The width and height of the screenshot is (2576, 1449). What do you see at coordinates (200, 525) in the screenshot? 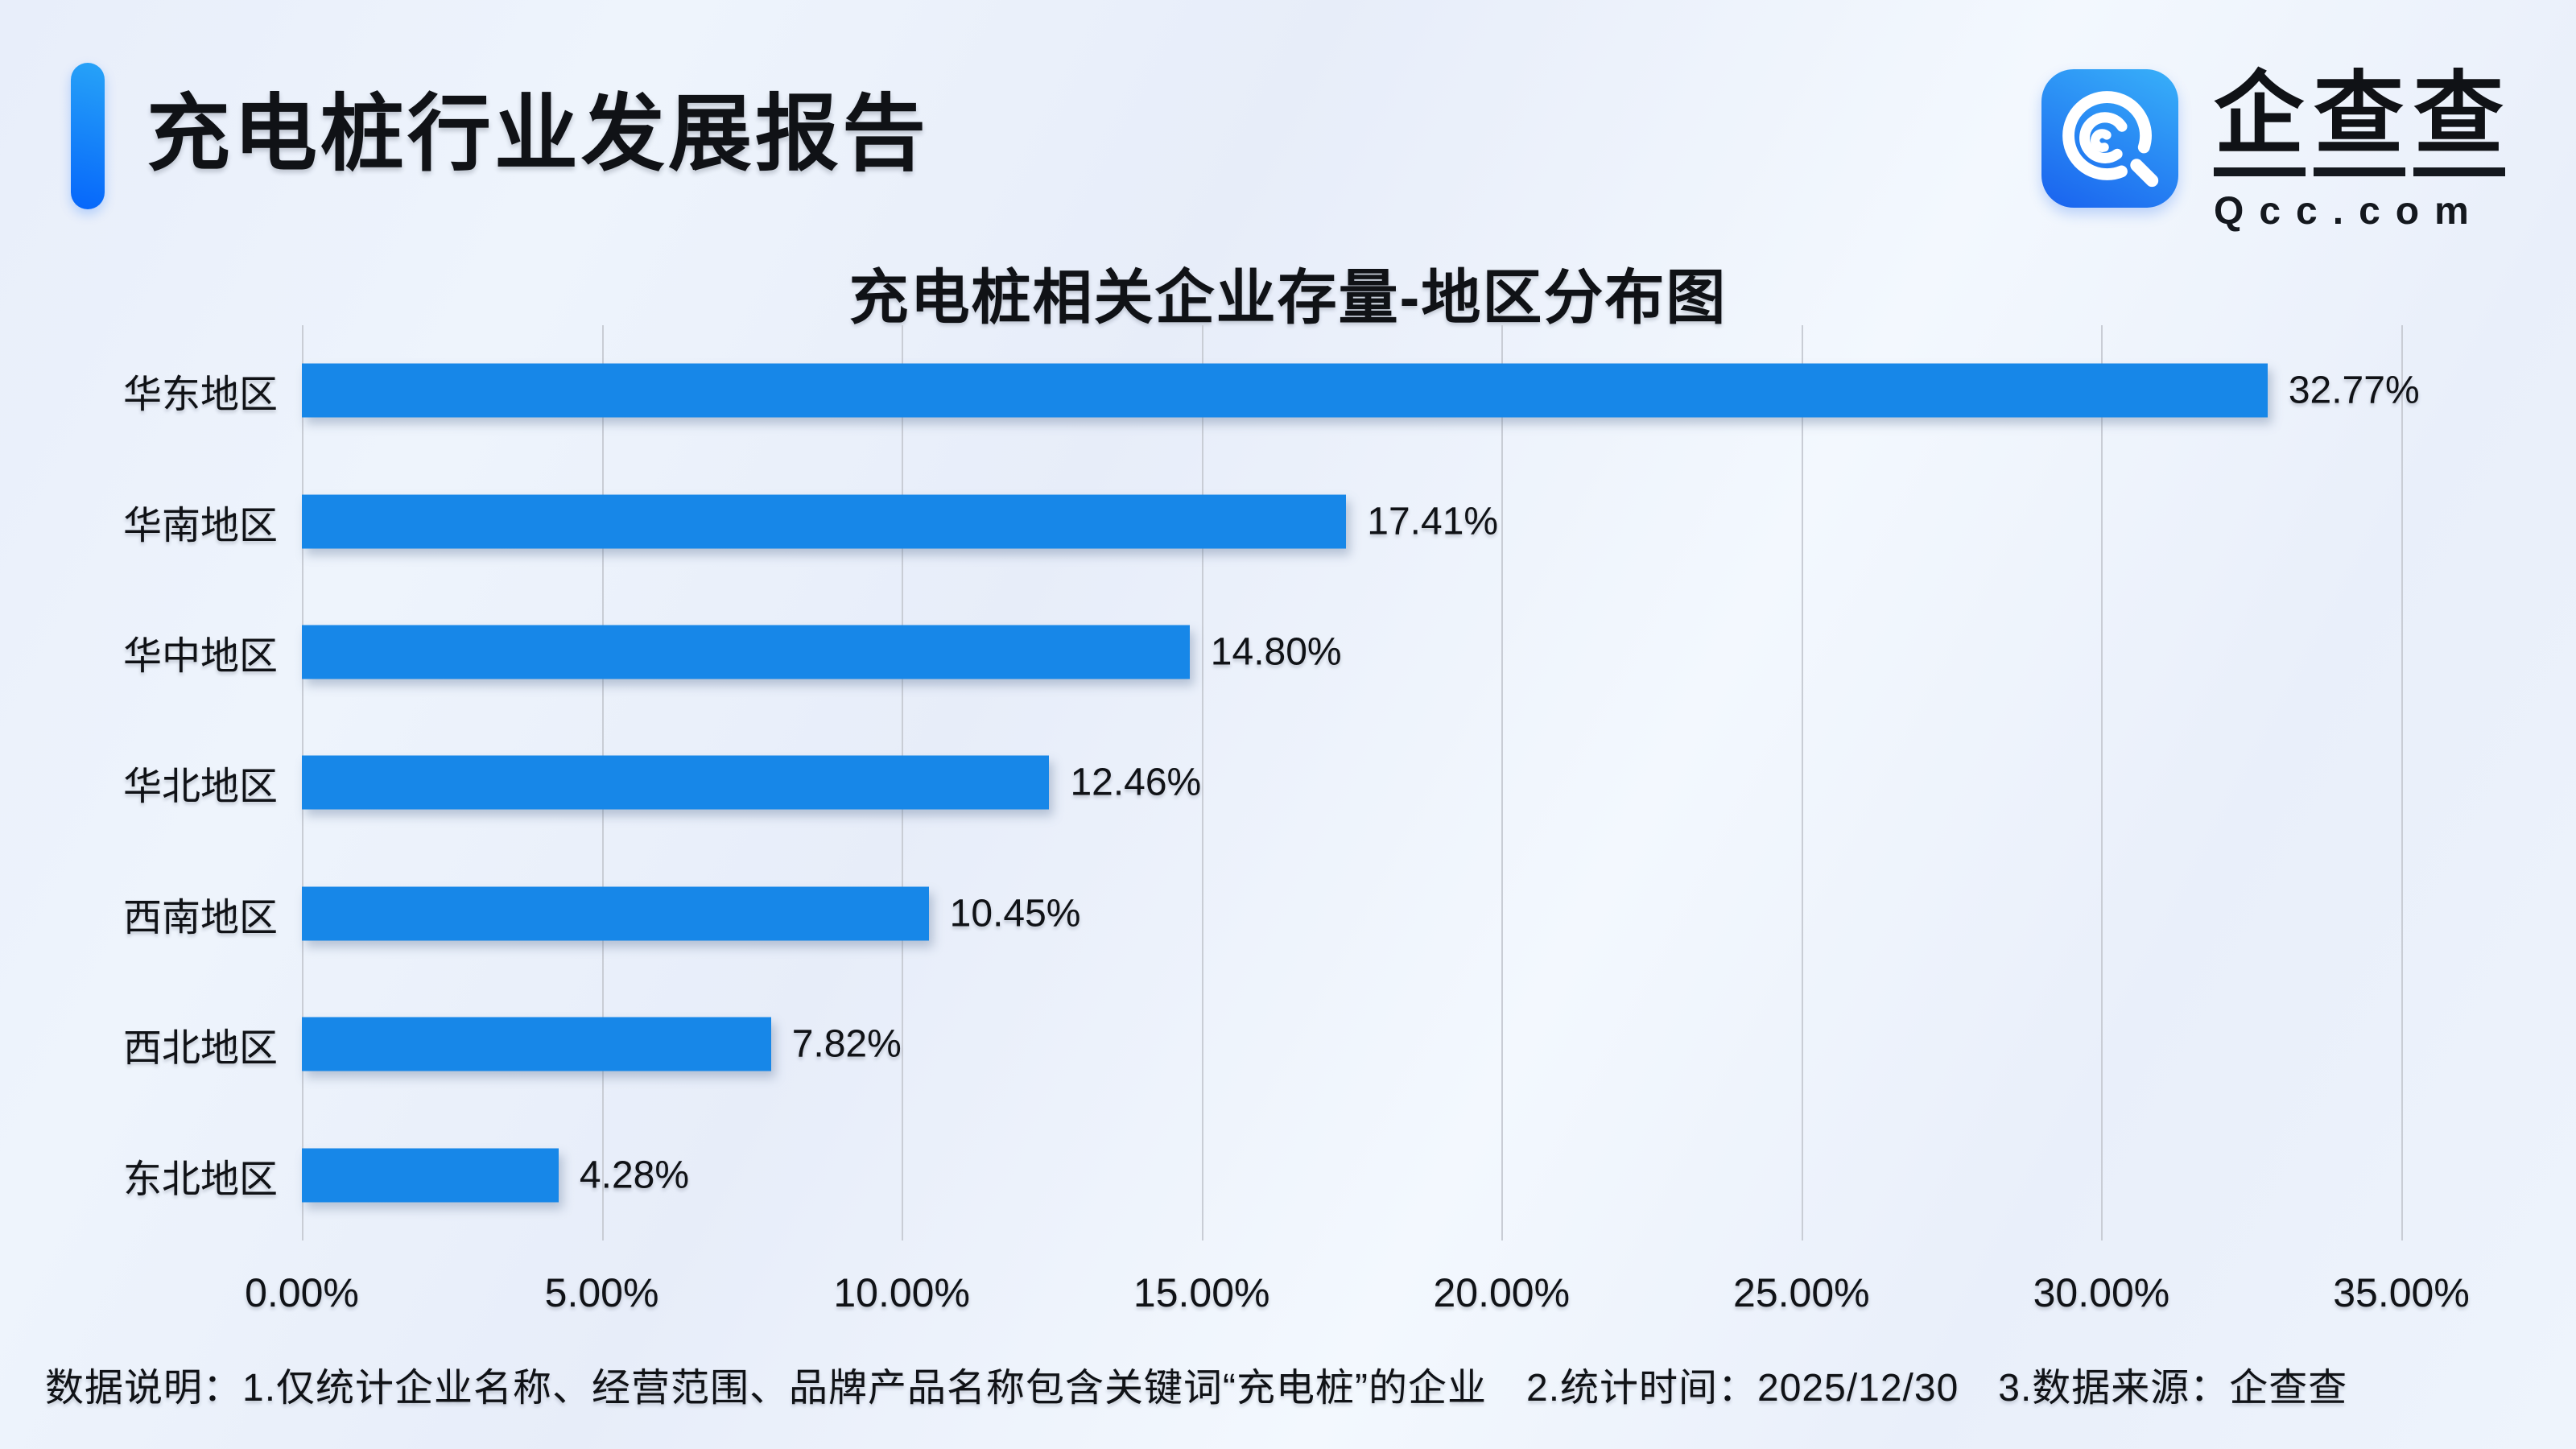
I see `category-label: 华南地区` at bounding box center [200, 525].